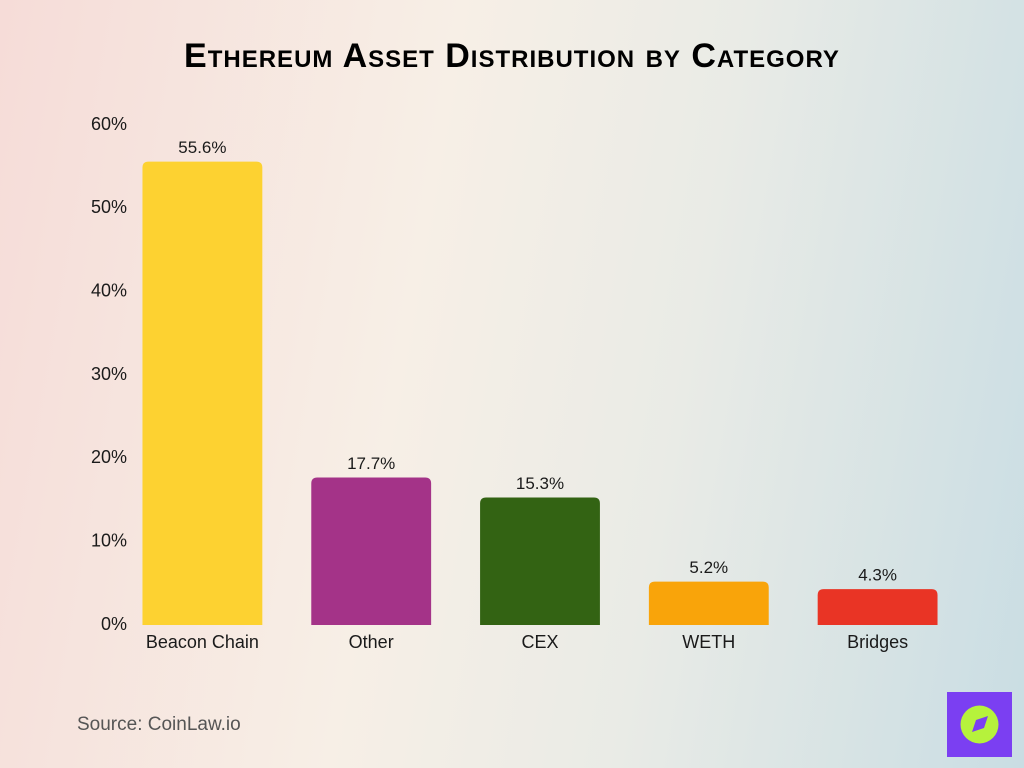  I want to click on x-tick-label: CEX, so click(539, 642).